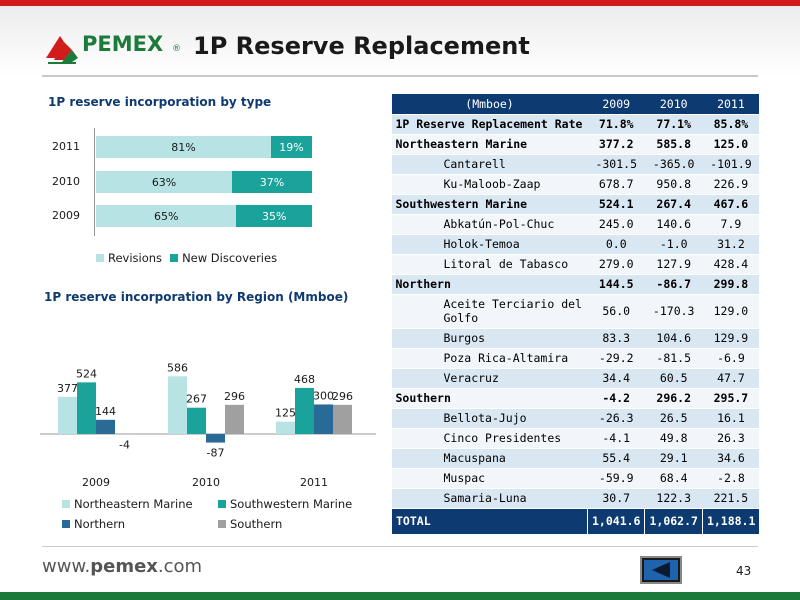 The width and height of the screenshot is (800, 600). Describe the element at coordinates (731, 264) in the screenshot. I see `table-cell-value: 428.4` at that location.